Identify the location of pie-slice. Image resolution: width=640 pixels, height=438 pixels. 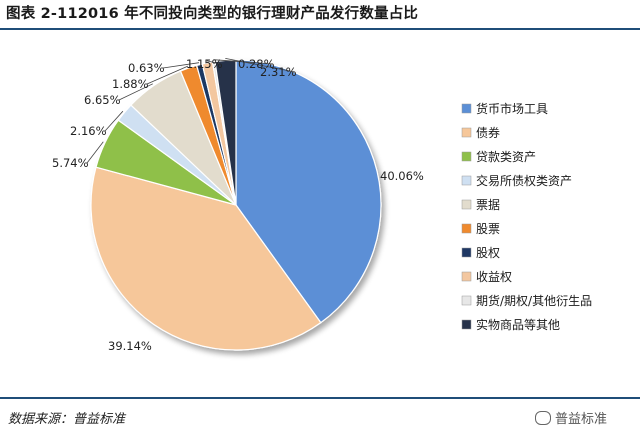
(308, 191).